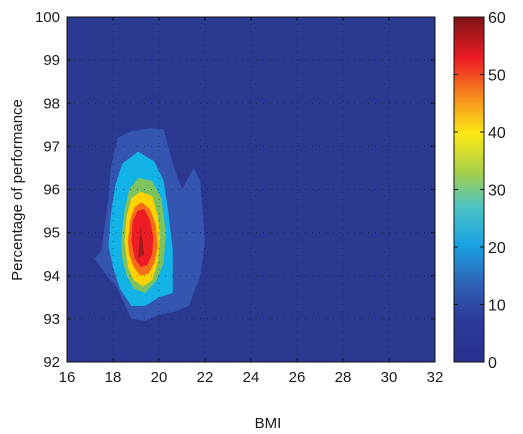 The image size is (523, 434). What do you see at coordinates (251, 377) in the screenshot?
I see `x-tick-label: 24` at bounding box center [251, 377].